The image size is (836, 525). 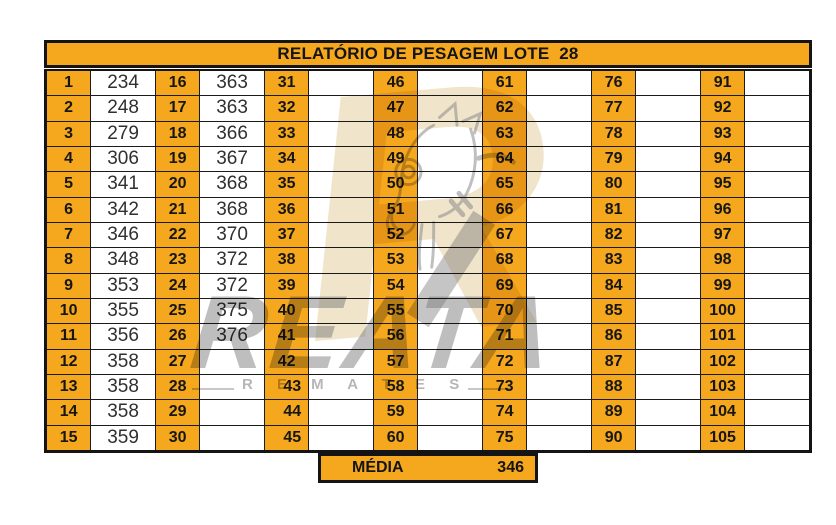 I want to click on slot-number-cell: 90, so click(x=614, y=437).